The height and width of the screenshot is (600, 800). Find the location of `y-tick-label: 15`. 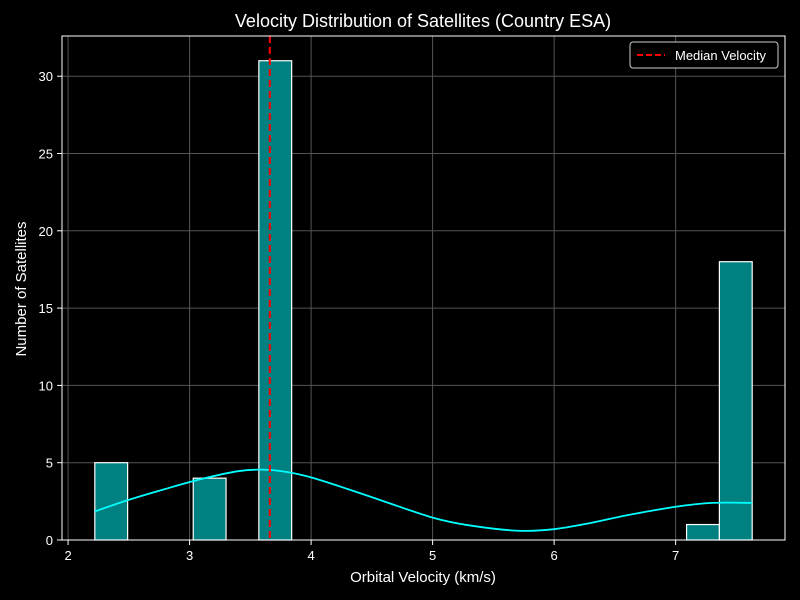

y-tick-label: 15 is located at coordinates (46, 308).